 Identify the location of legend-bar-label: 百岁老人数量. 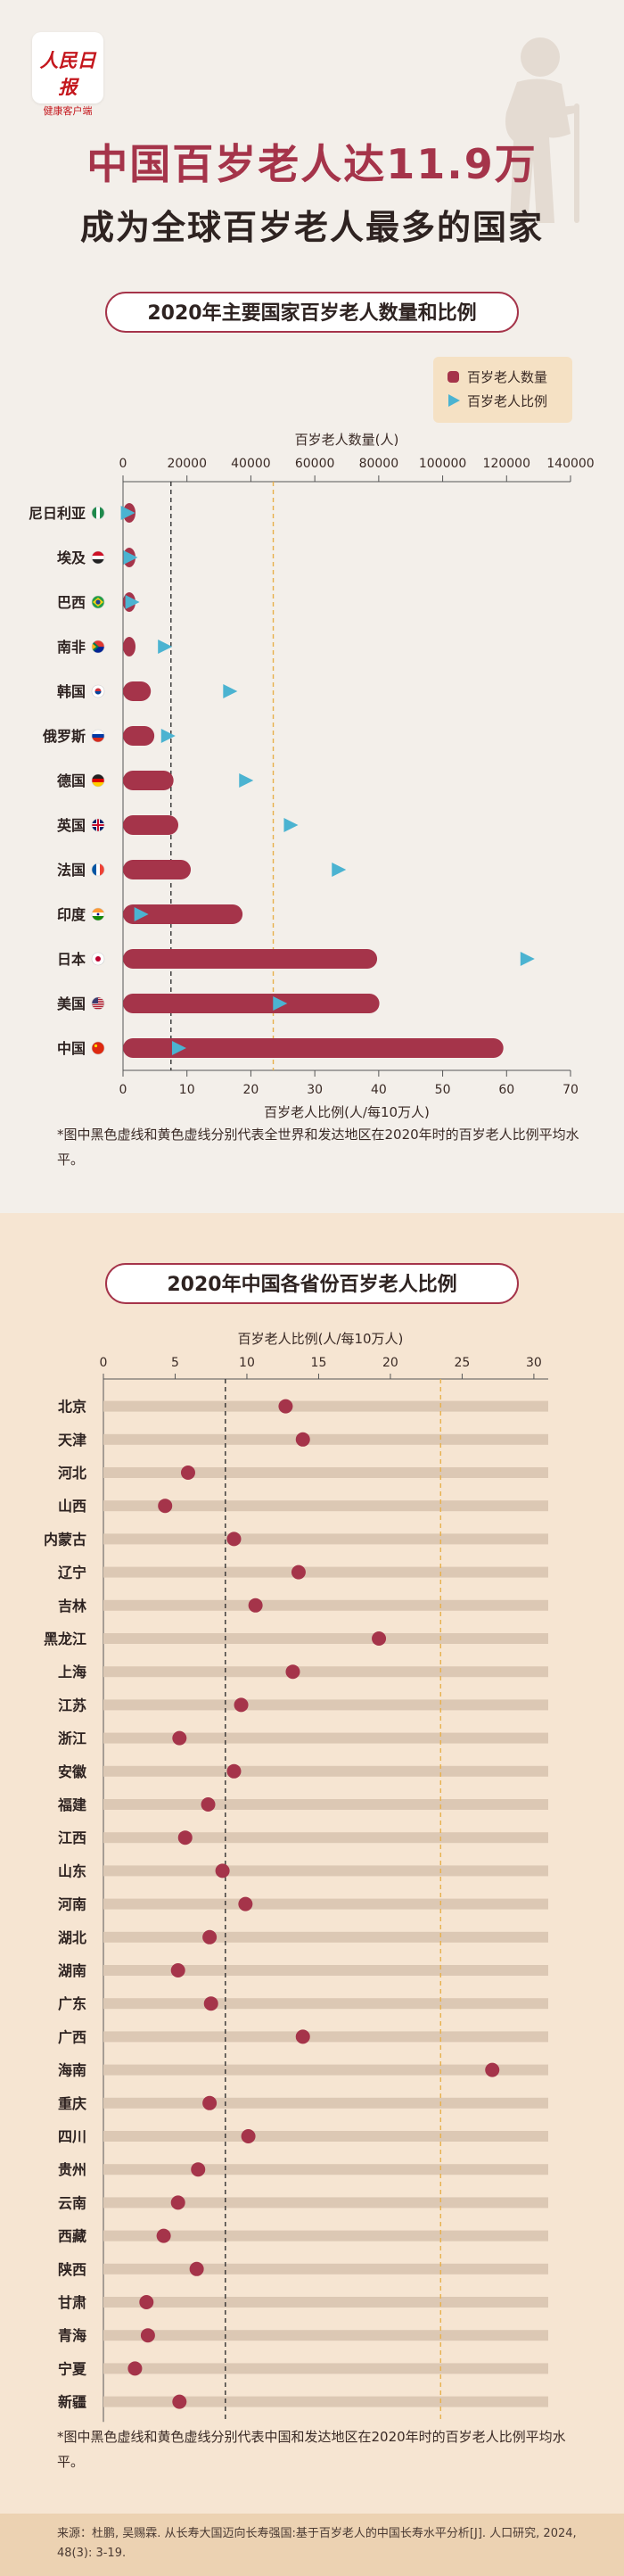
(507, 377).